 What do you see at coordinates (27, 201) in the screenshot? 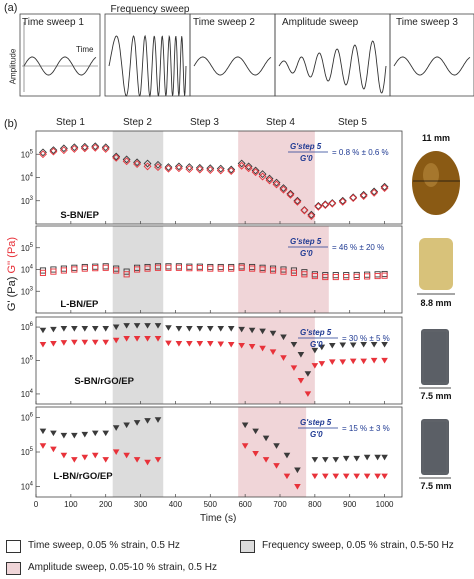
I see `y-tick-label: 103` at bounding box center [27, 201].